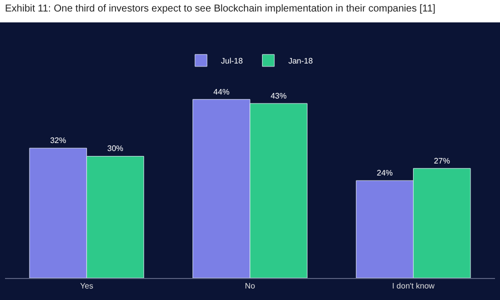  Describe the element at coordinates (115, 149) in the screenshot. I see `data-label: 30%` at that location.